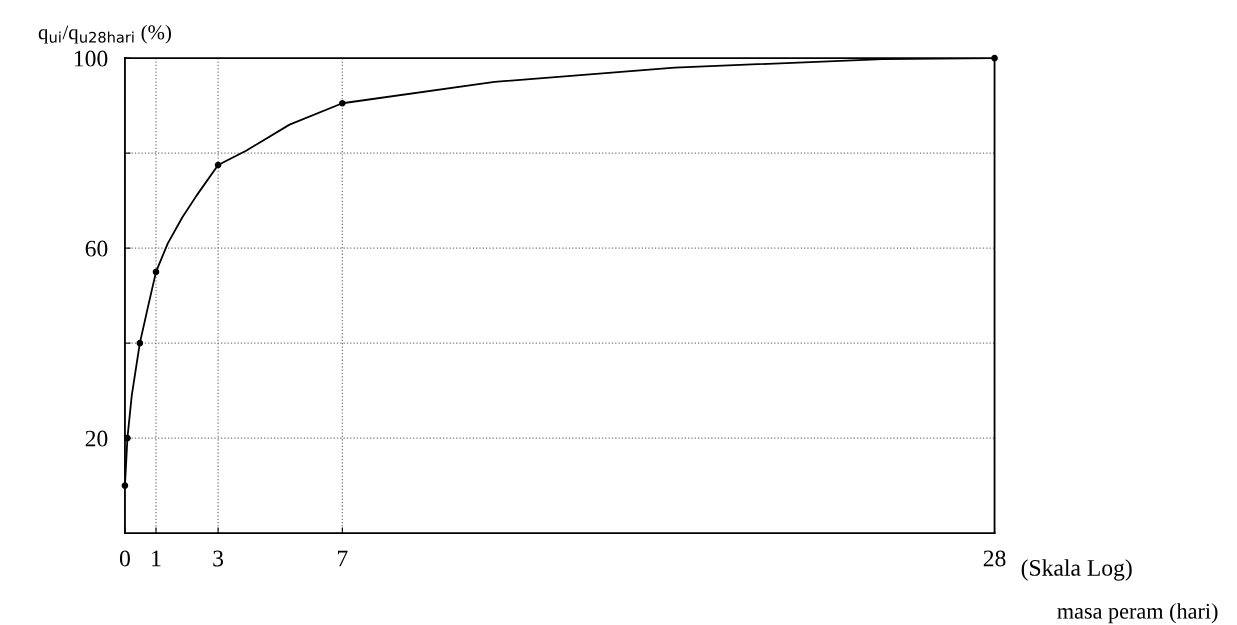 Image resolution: width=1237 pixels, height=625 pixels. What do you see at coordinates (1137, 613) in the screenshot?
I see `x-axis-title: masa peram (hari)` at bounding box center [1137, 613].